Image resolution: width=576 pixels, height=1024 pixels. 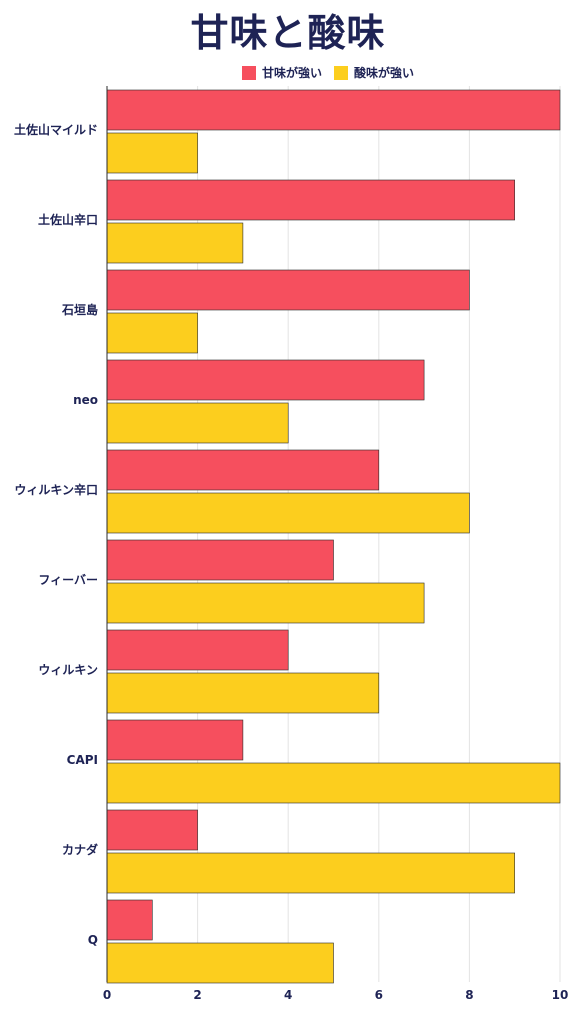 I want to click on category-label-4: ウィルキン辛口, so click(x=56, y=489).